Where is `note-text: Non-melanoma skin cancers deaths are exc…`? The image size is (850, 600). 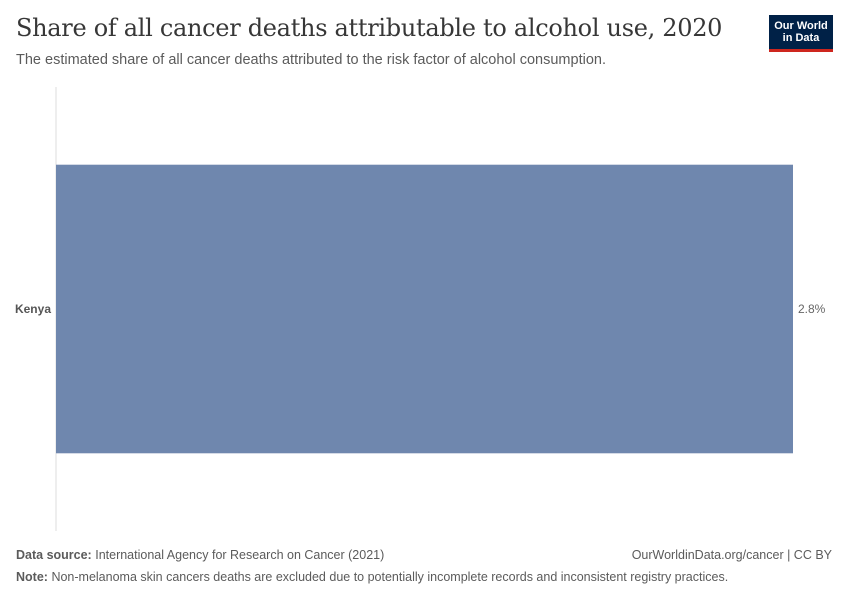
note-text: Non-melanoma skin cancers deaths are exc… is located at coordinates (390, 577).